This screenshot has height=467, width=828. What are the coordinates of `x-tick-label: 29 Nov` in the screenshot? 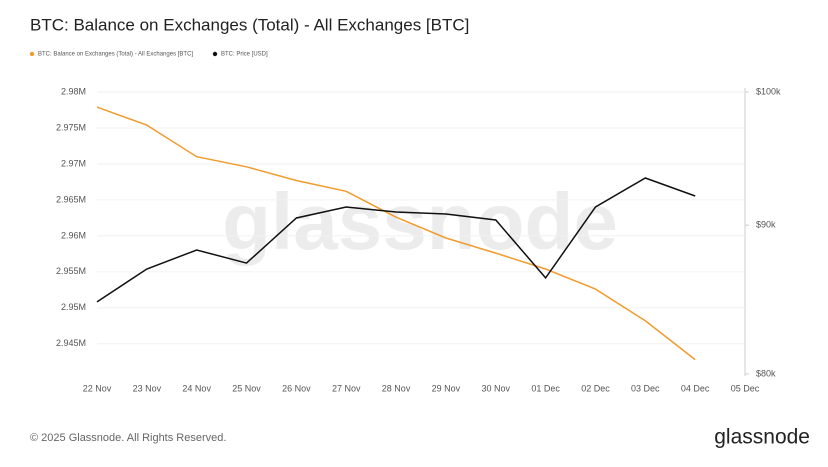 It's located at (446, 388).